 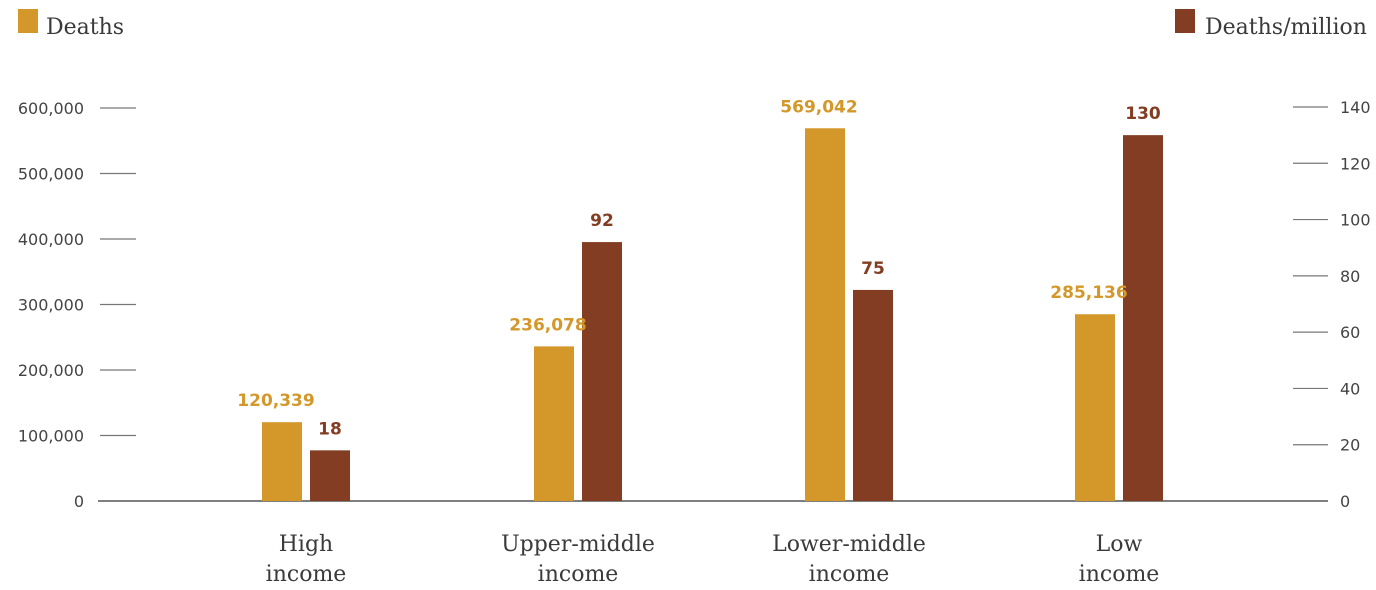 What do you see at coordinates (51, 370) in the screenshot?
I see `left-tick-label: 200,000` at bounding box center [51, 370].